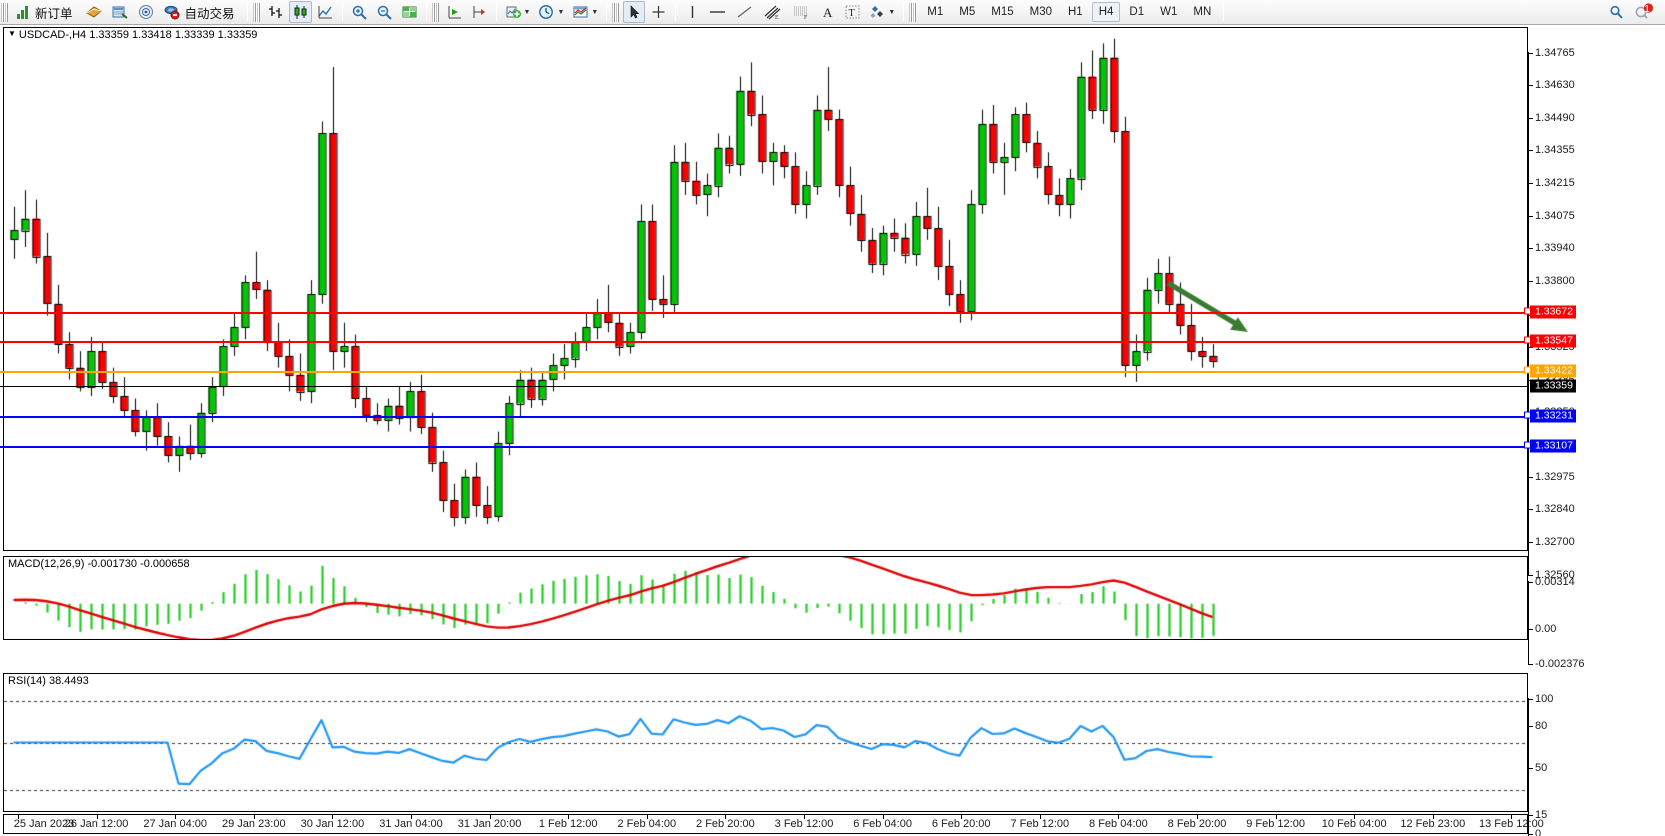 The image size is (1665, 836). I want to click on chevron-down-icon-3: ▼, so click(595, 12).